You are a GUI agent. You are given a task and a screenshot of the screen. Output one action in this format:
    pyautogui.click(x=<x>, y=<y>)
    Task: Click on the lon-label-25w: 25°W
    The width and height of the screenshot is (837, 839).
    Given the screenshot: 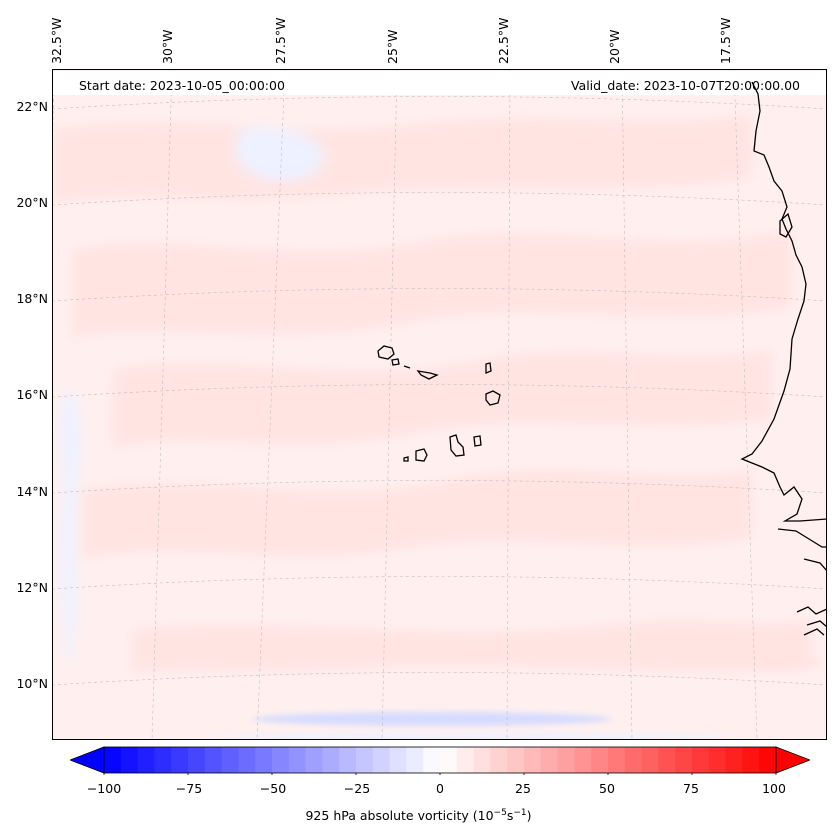 What is the action you would take?
    pyautogui.click(x=392, y=46)
    